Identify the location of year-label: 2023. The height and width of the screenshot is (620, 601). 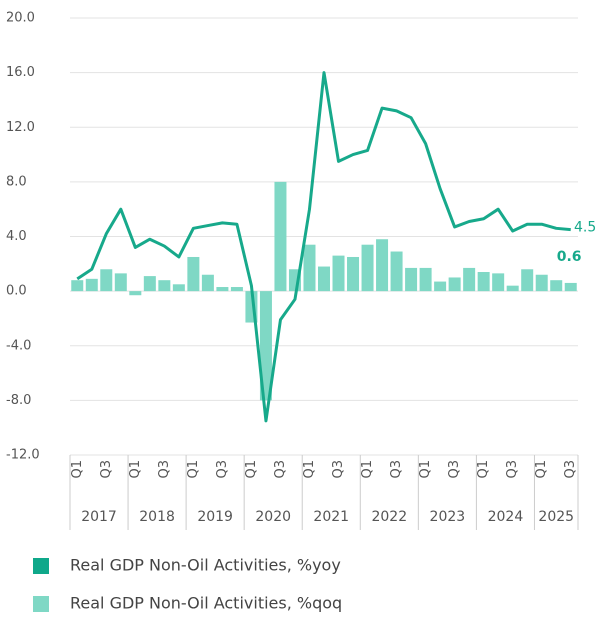
(448, 517).